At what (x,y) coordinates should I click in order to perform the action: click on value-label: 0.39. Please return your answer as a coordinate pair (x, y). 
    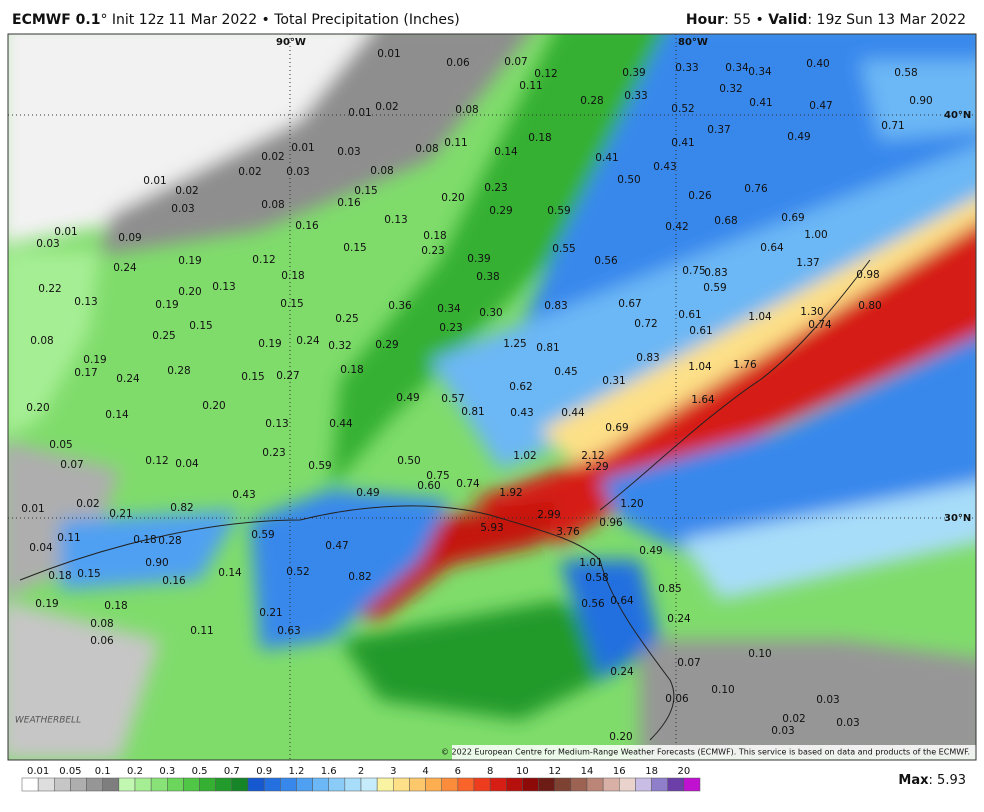
    Looking at the image, I should click on (478, 259).